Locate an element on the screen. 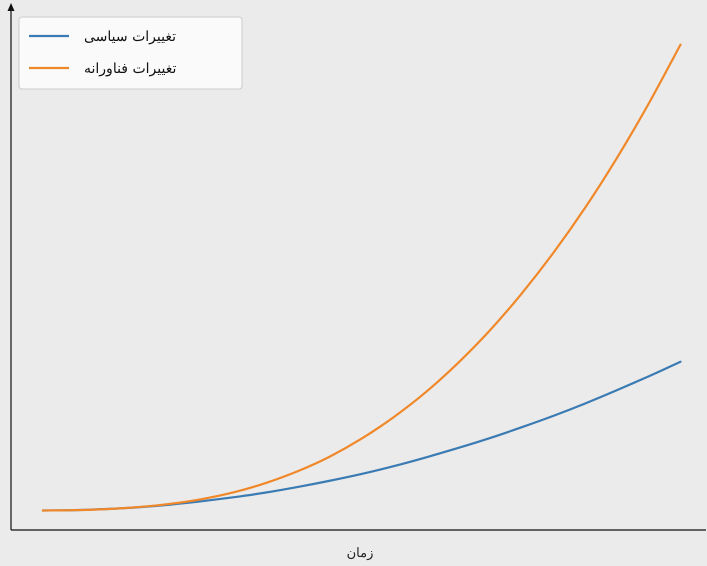 This screenshot has width=707, height=566. y-axis-arrowhead is located at coordinates (11, 7).